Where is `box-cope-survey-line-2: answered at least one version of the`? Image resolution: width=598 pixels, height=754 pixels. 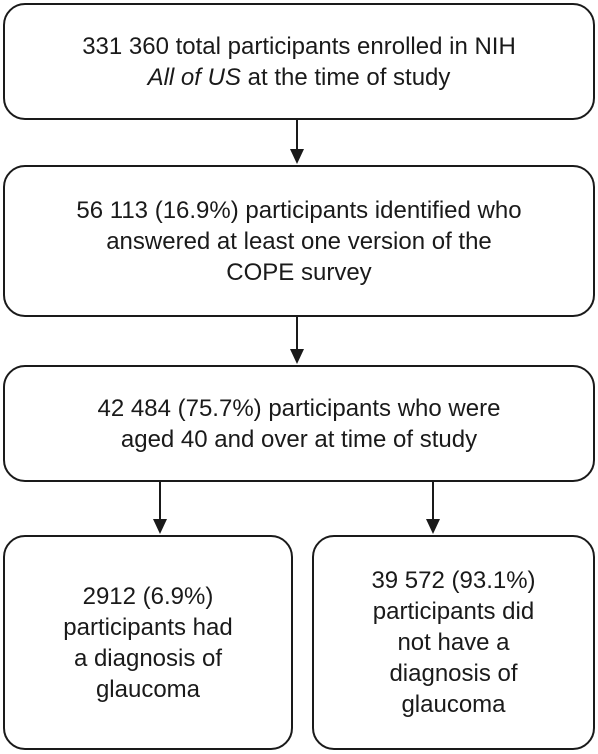
box-cope-survey-line-2: answered at least one version of the is located at coordinates (299, 241).